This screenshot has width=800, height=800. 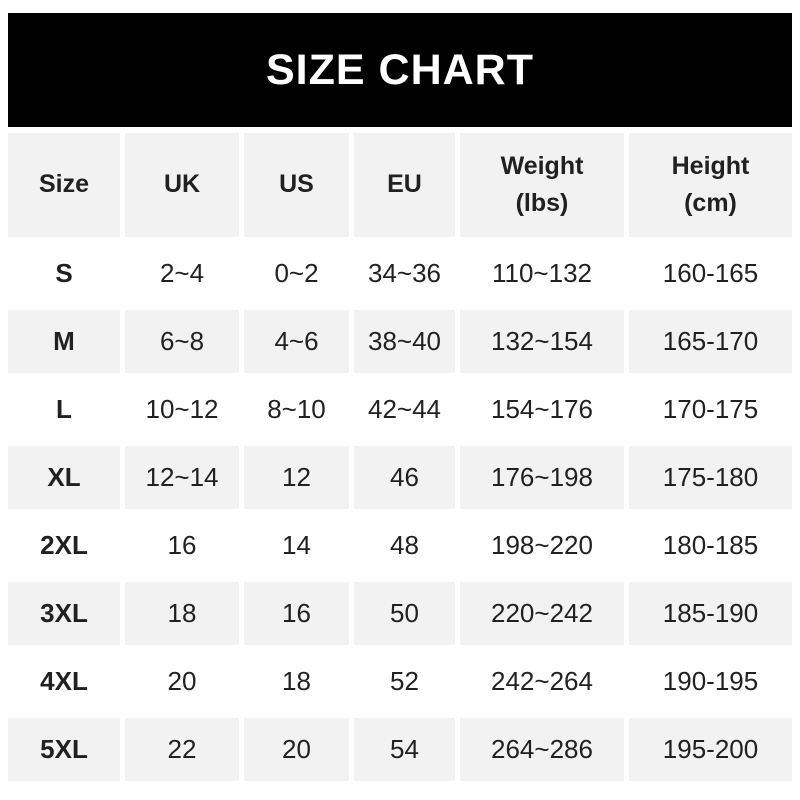 I want to click on data-cell: 48, so click(x=404, y=545).